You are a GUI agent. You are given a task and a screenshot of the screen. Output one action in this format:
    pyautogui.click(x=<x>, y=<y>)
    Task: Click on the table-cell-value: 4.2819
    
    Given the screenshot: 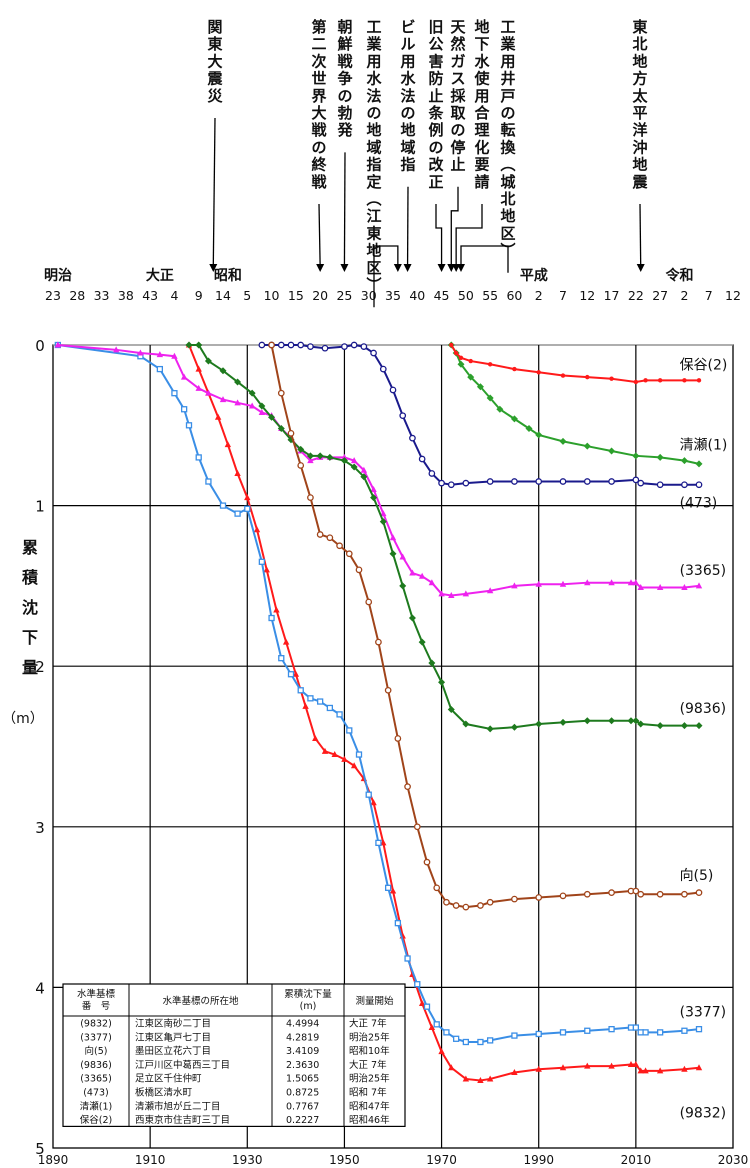 What is the action you would take?
    pyautogui.click(x=302, y=1037)
    